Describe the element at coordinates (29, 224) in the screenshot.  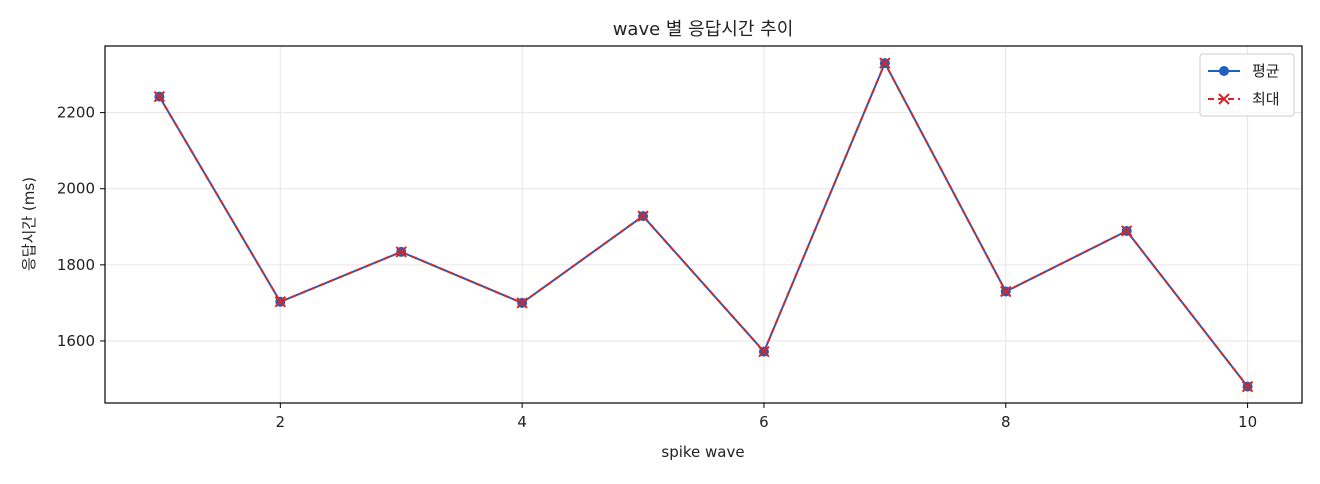
I see `y-axis-label: 응답시간 (ms)` at that location.